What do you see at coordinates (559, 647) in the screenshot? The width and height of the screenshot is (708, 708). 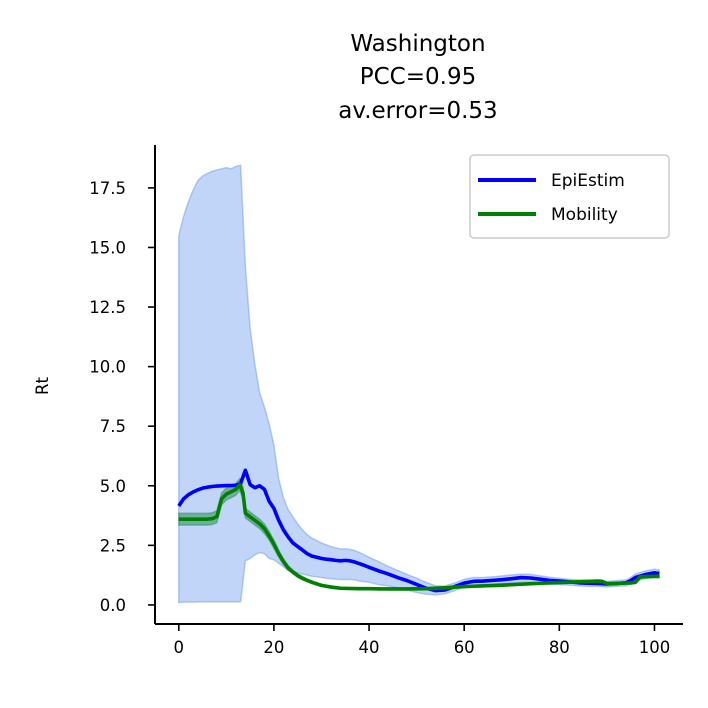 I see `x-tick-label: 80` at bounding box center [559, 647].